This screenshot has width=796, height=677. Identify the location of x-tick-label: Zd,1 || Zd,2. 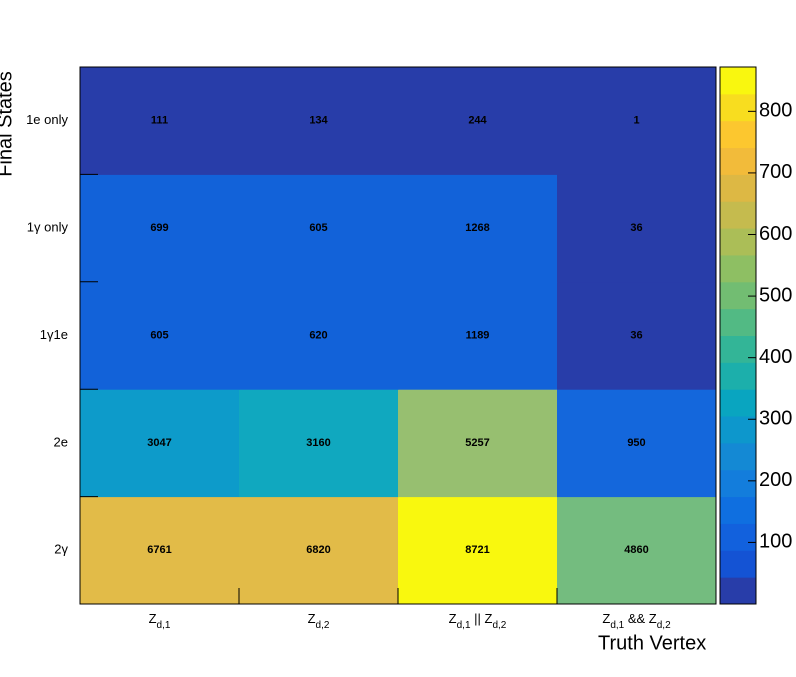
(478, 620).